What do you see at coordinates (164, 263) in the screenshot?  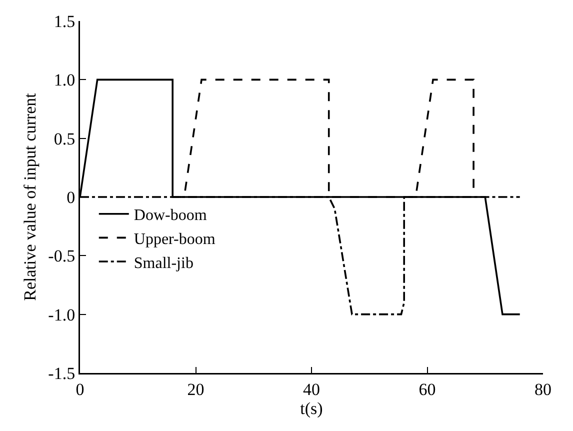 I see `legend-label: Small-jib` at bounding box center [164, 263].